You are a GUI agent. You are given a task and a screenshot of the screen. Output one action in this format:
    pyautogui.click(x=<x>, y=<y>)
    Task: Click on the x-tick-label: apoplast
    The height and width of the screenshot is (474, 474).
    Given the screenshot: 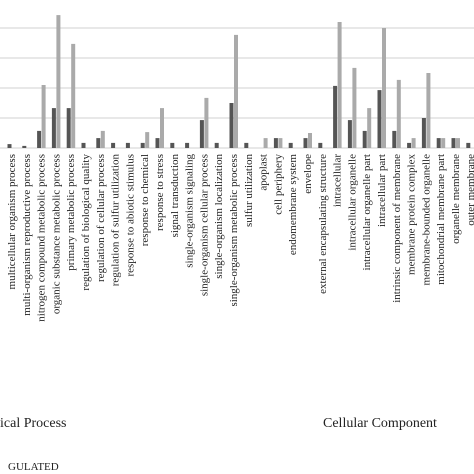 What is the action you would take?
    pyautogui.click(x=264, y=172)
    